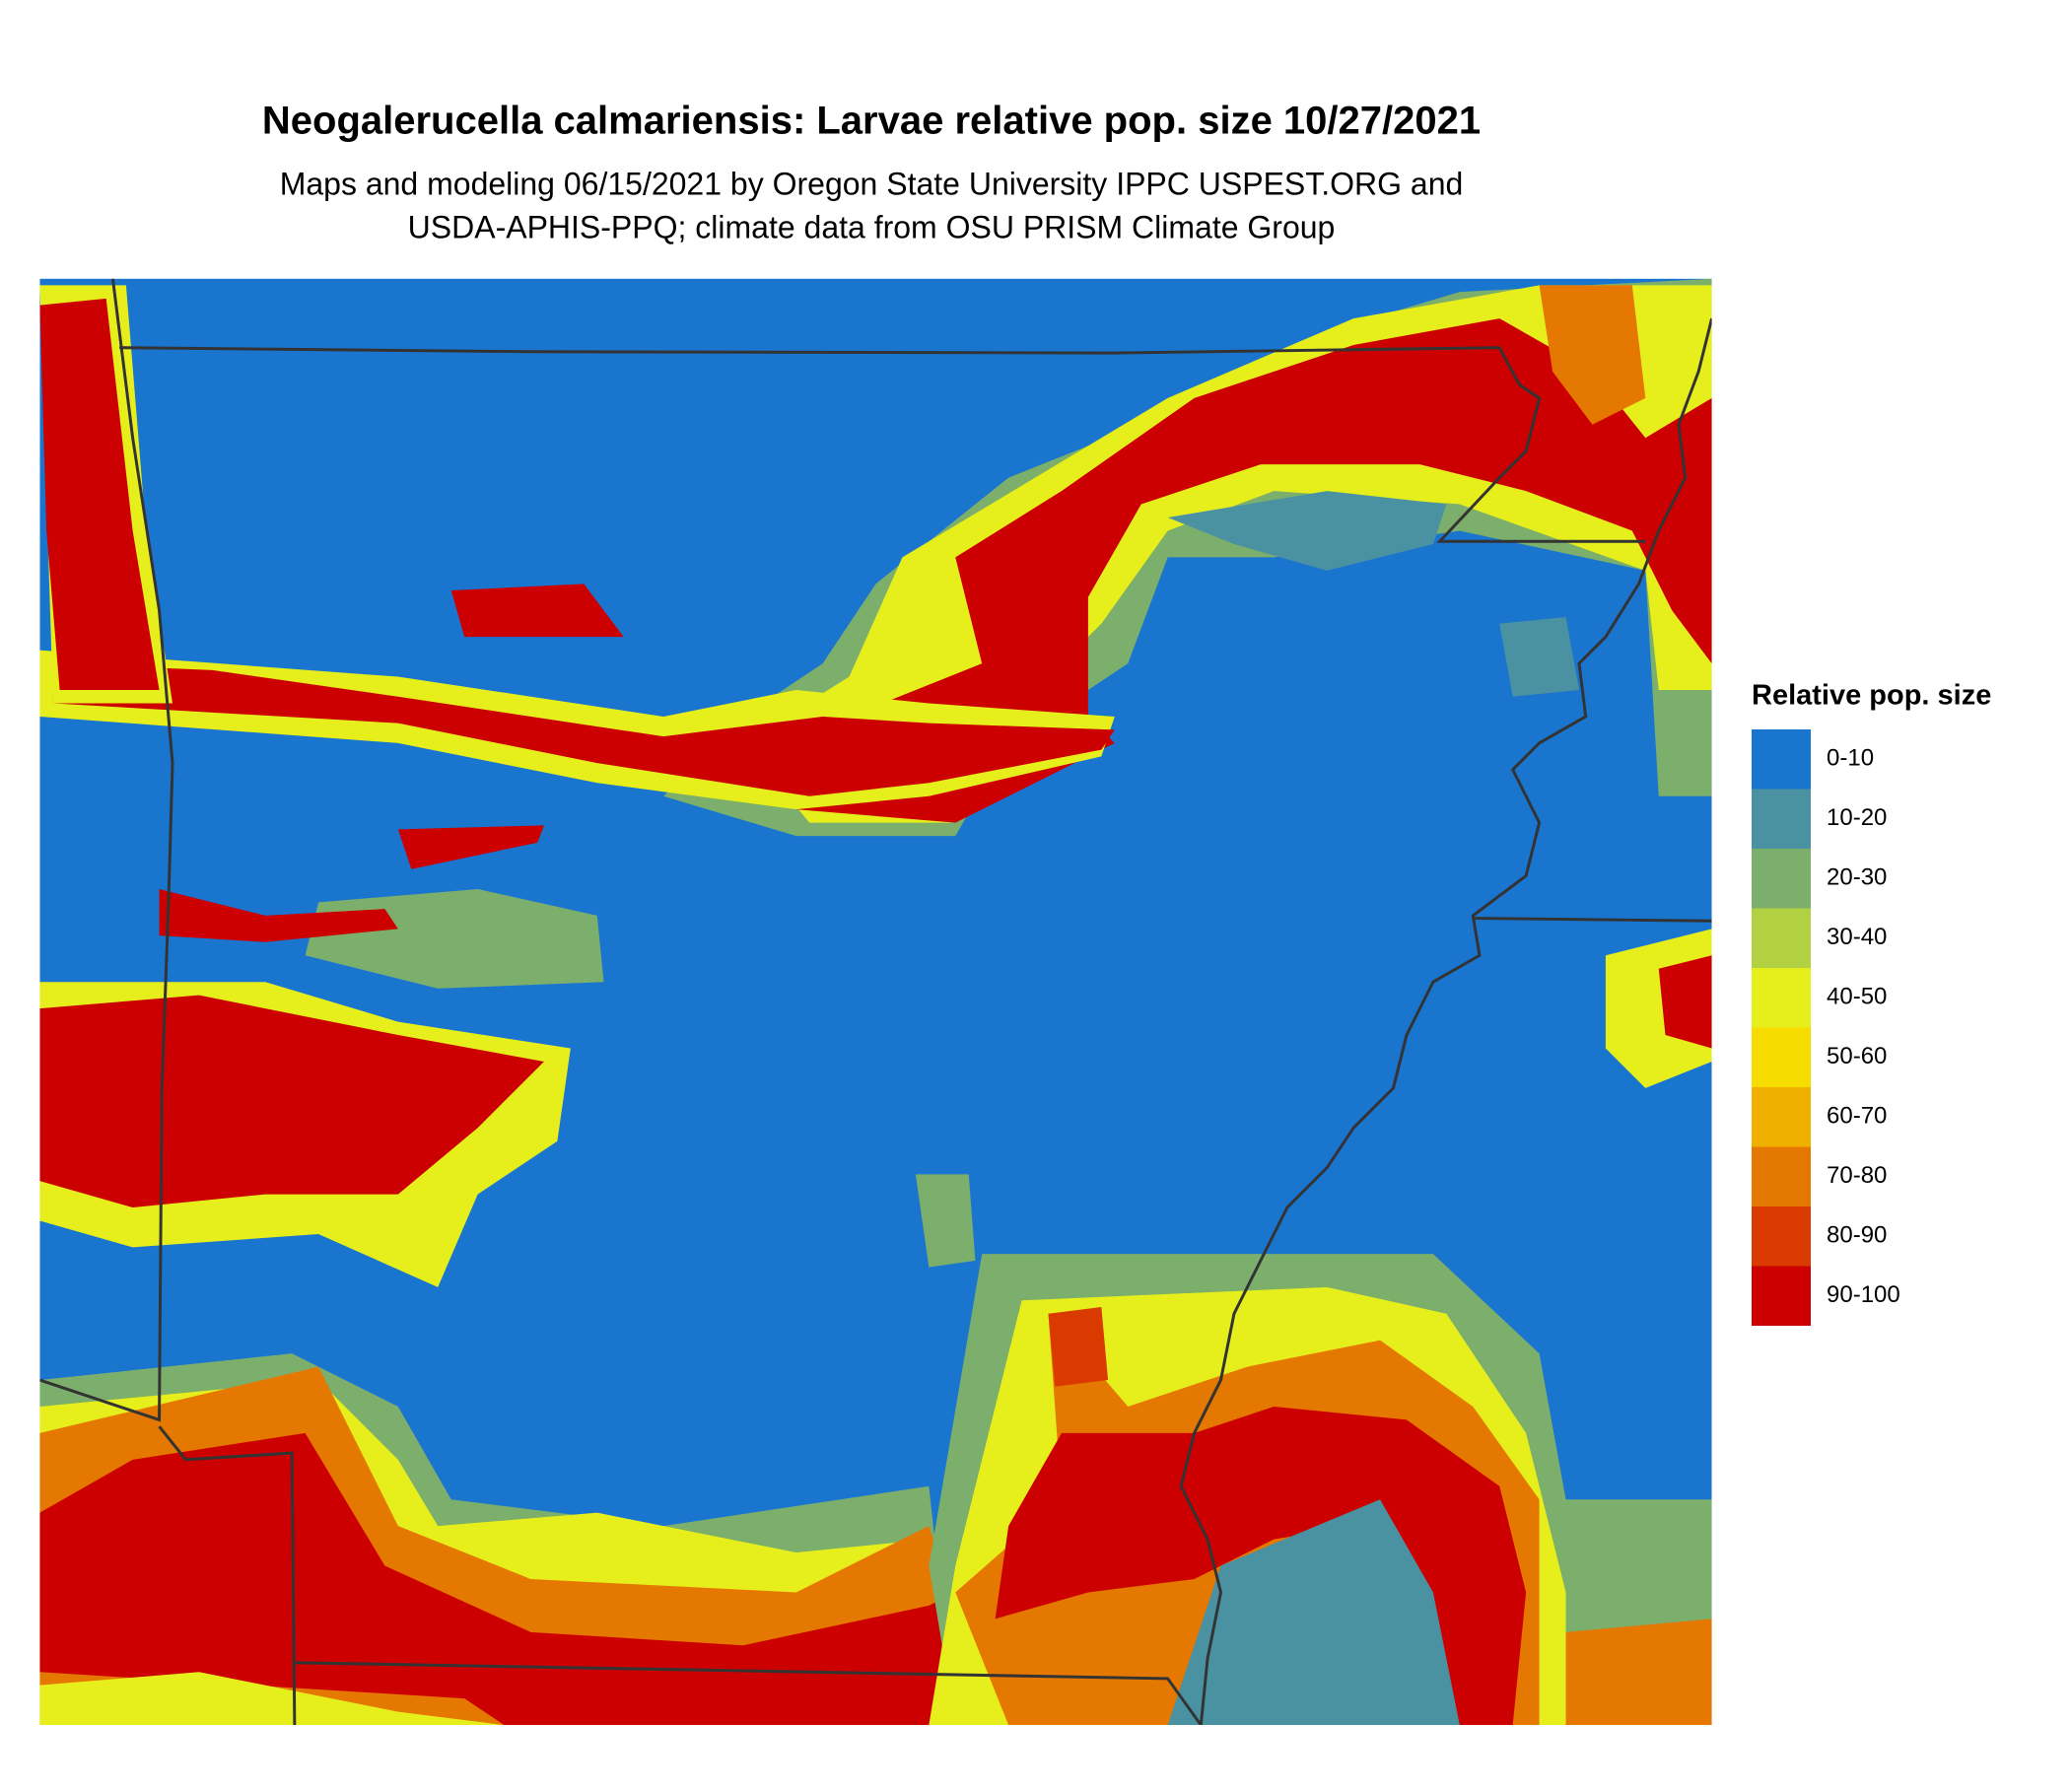 The image size is (2070, 1792). Describe the element at coordinates (1857, 937) in the screenshot. I see `legend-label: 30-40` at that location.